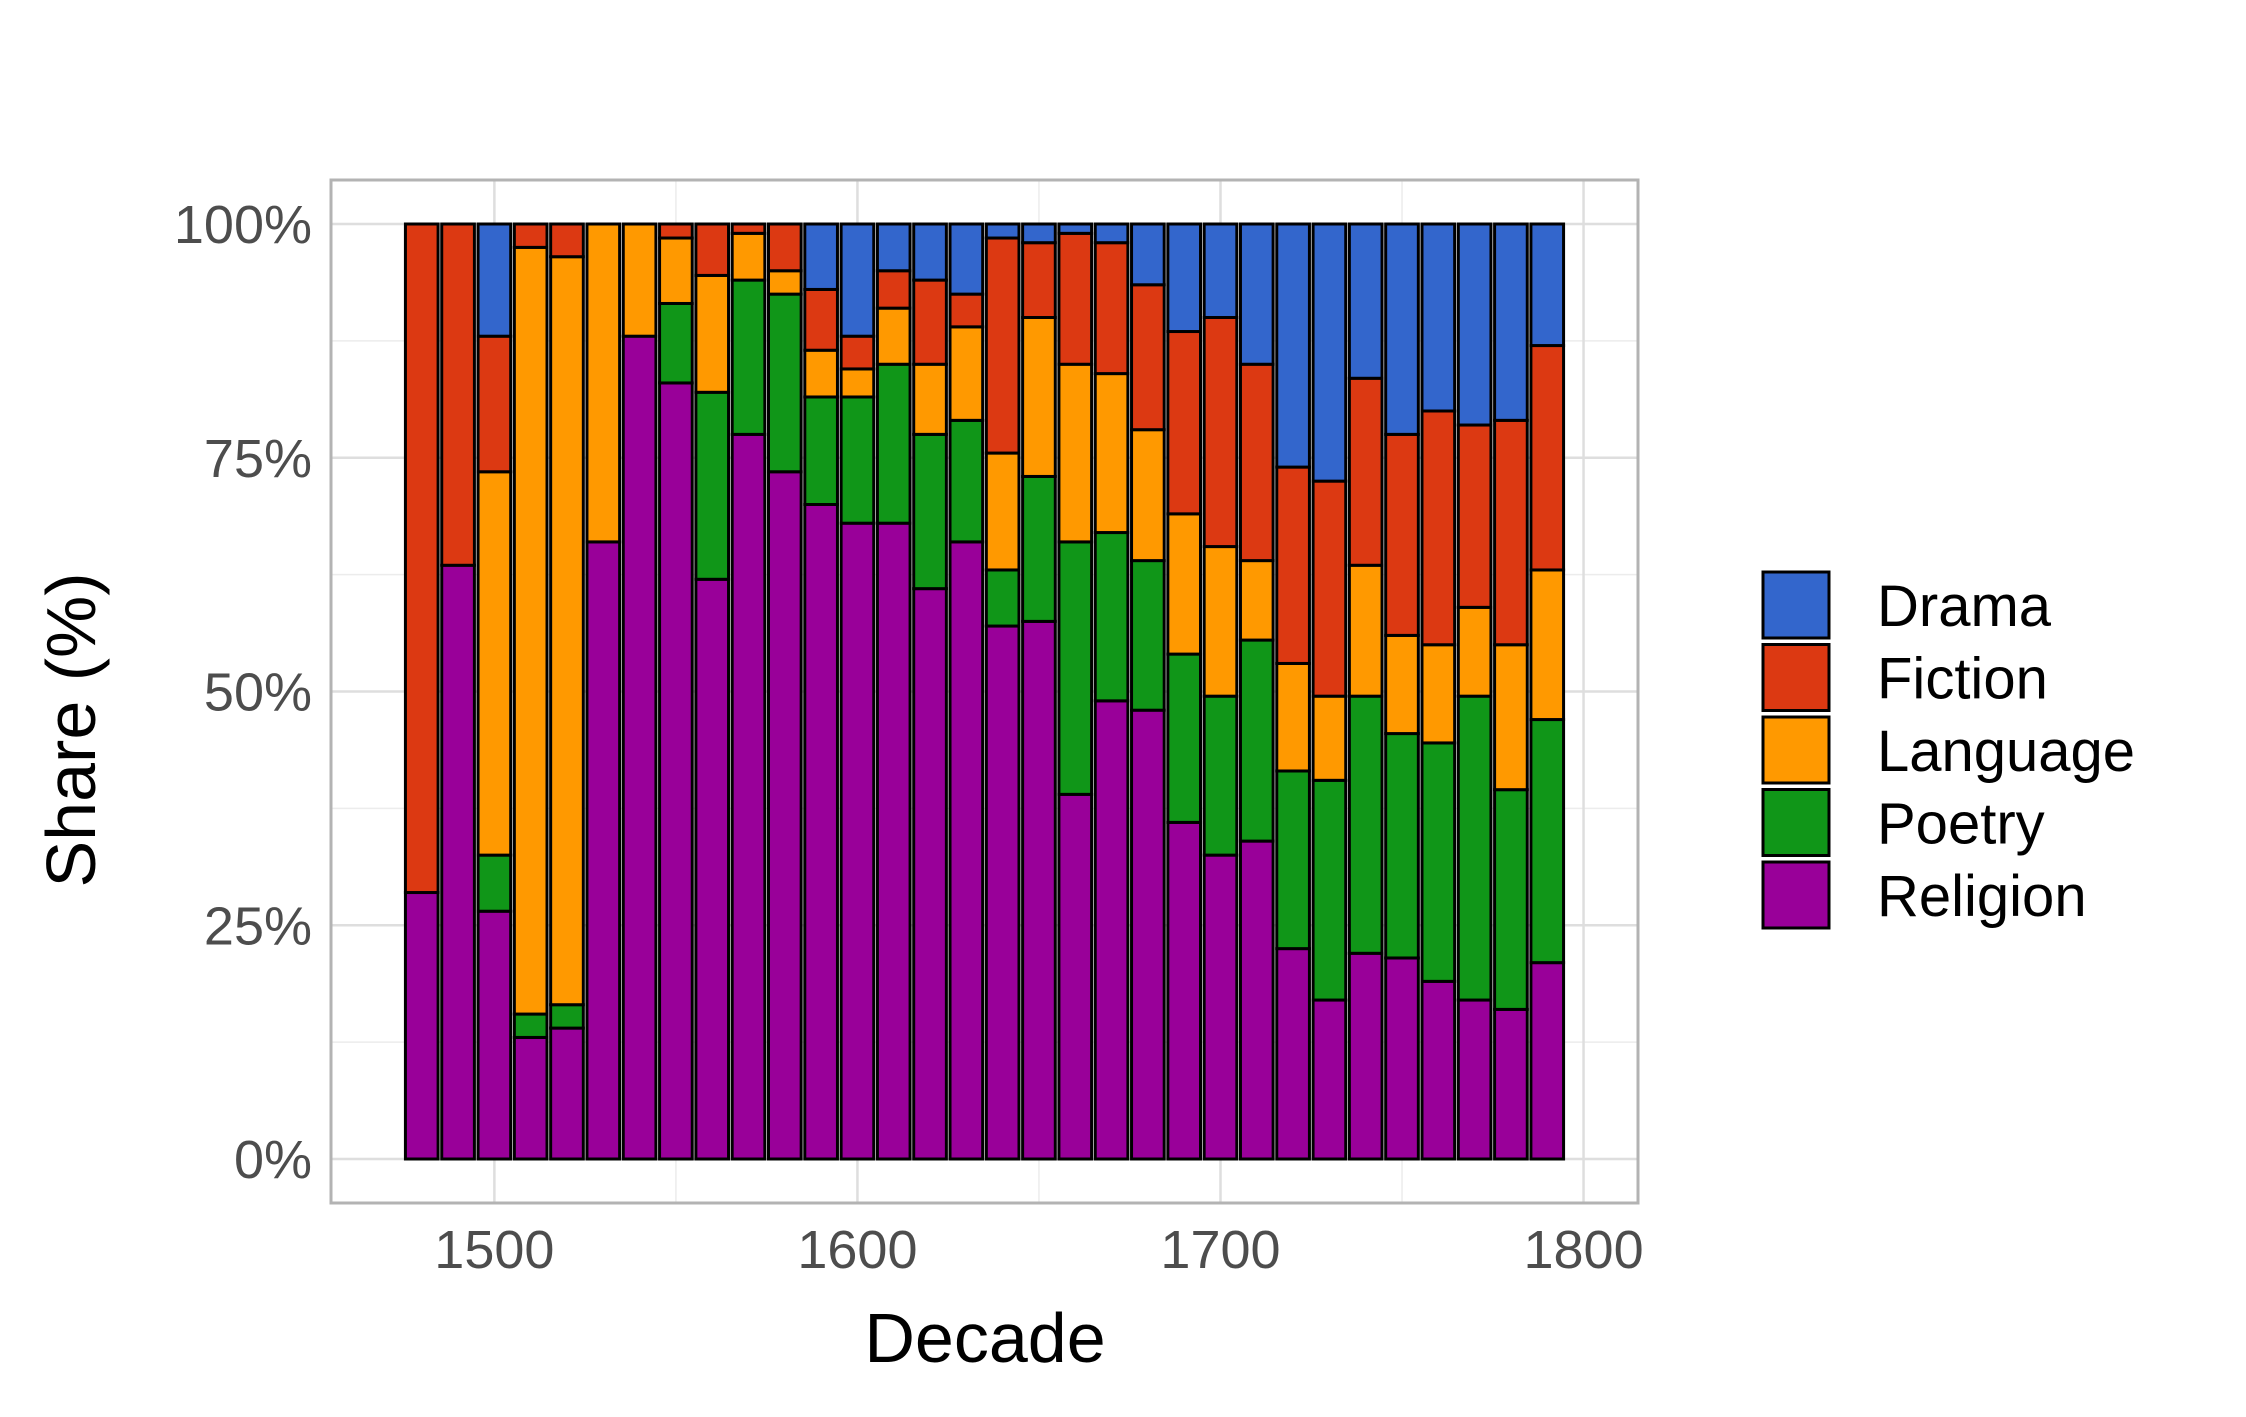 The width and height of the screenshot is (2246, 1417). Describe the element at coordinates (1961, 824) in the screenshot. I see `legend-label-poetry: Poetry` at that location.